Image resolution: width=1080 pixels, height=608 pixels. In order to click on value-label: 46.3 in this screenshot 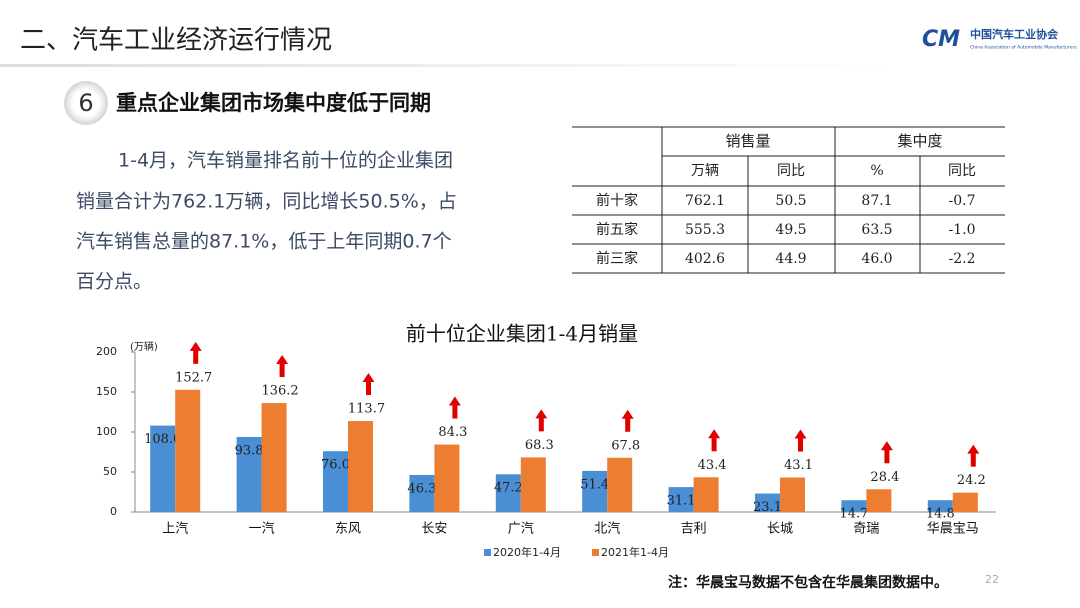, I will do `click(421, 488)`.